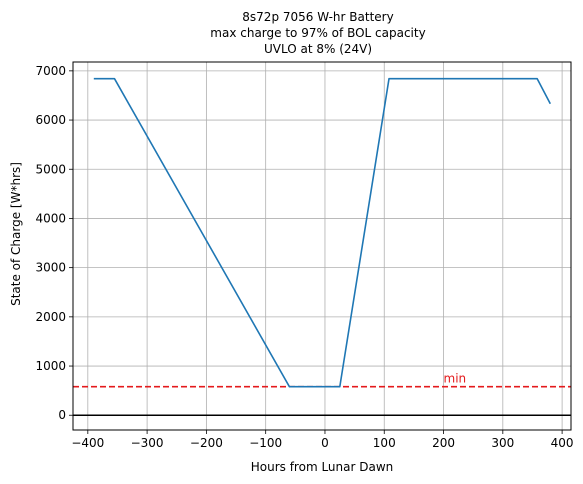  I want to click on x-tick-label: −300, so click(147, 443).